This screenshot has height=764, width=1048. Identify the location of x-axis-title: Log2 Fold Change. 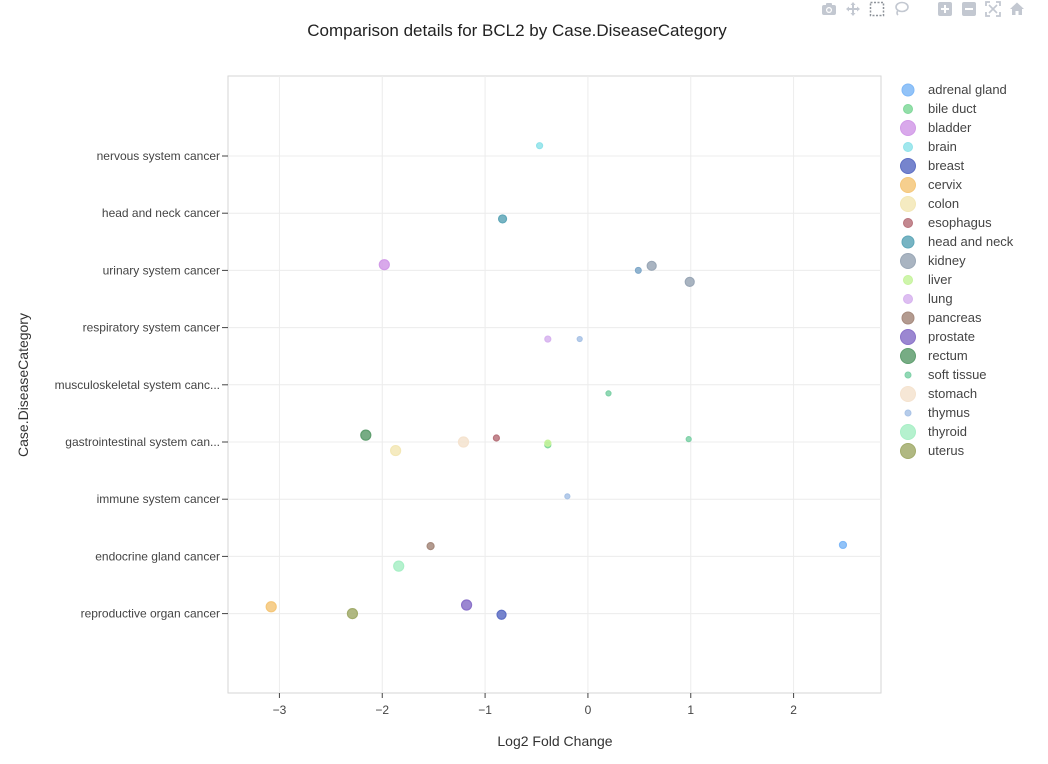
(554, 741).